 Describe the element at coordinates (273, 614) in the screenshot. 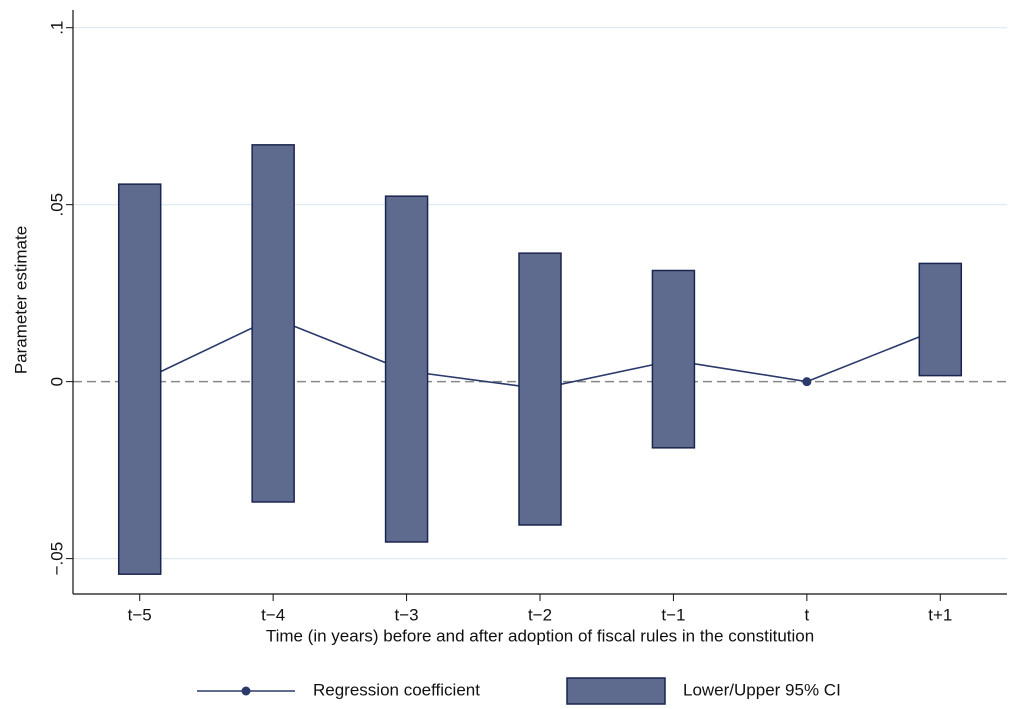

I see `x-tick-label: t−4` at that location.